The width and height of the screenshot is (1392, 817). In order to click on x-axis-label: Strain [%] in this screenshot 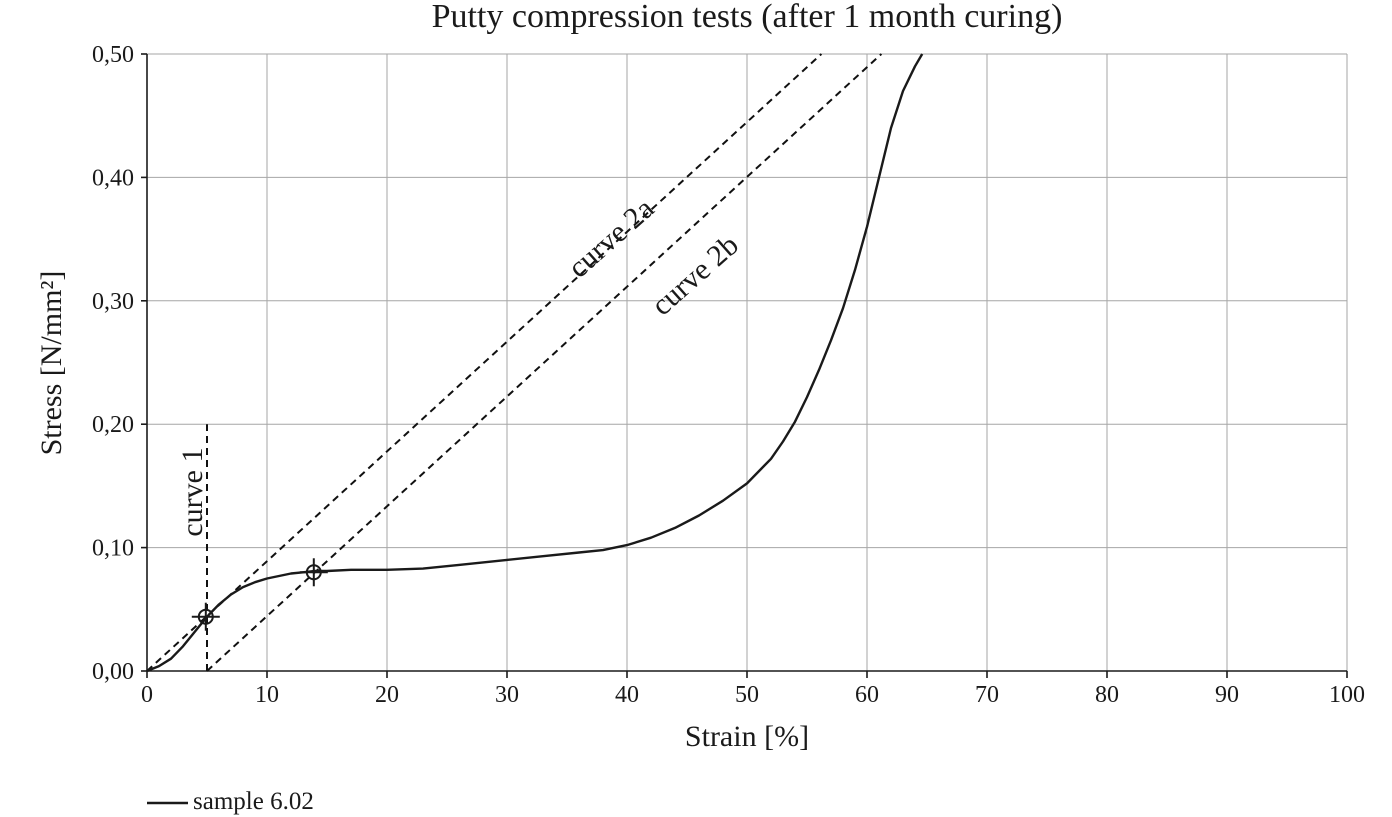, I will do `click(747, 736)`.